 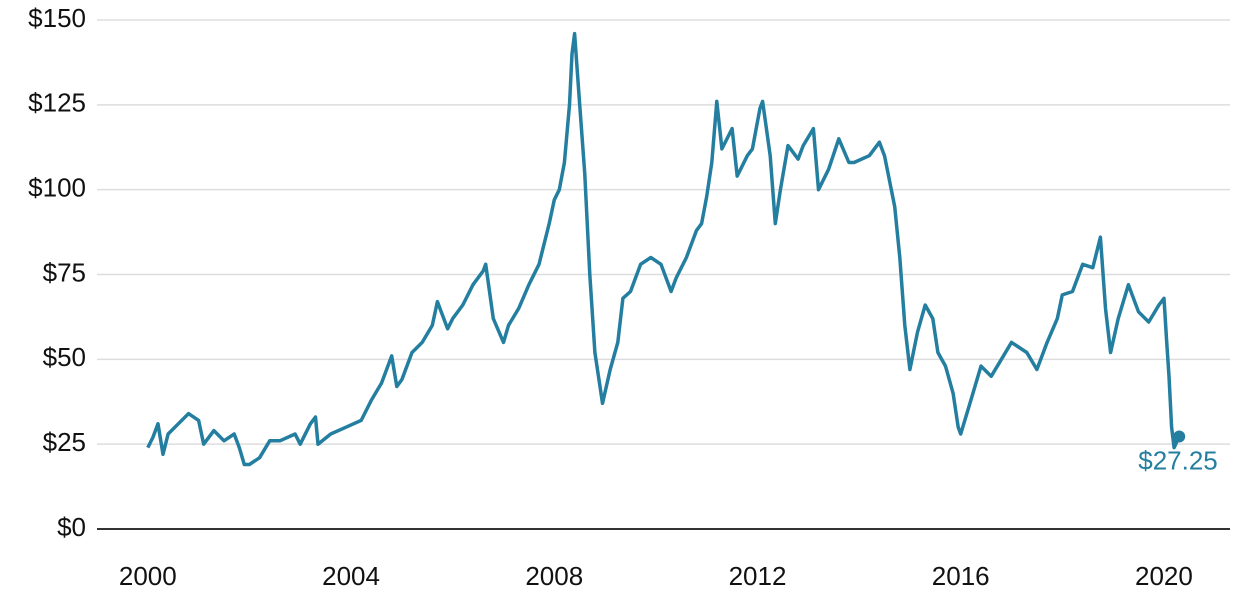 What do you see at coordinates (57, 188) in the screenshot?
I see `y-tick-label: $100` at bounding box center [57, 188].